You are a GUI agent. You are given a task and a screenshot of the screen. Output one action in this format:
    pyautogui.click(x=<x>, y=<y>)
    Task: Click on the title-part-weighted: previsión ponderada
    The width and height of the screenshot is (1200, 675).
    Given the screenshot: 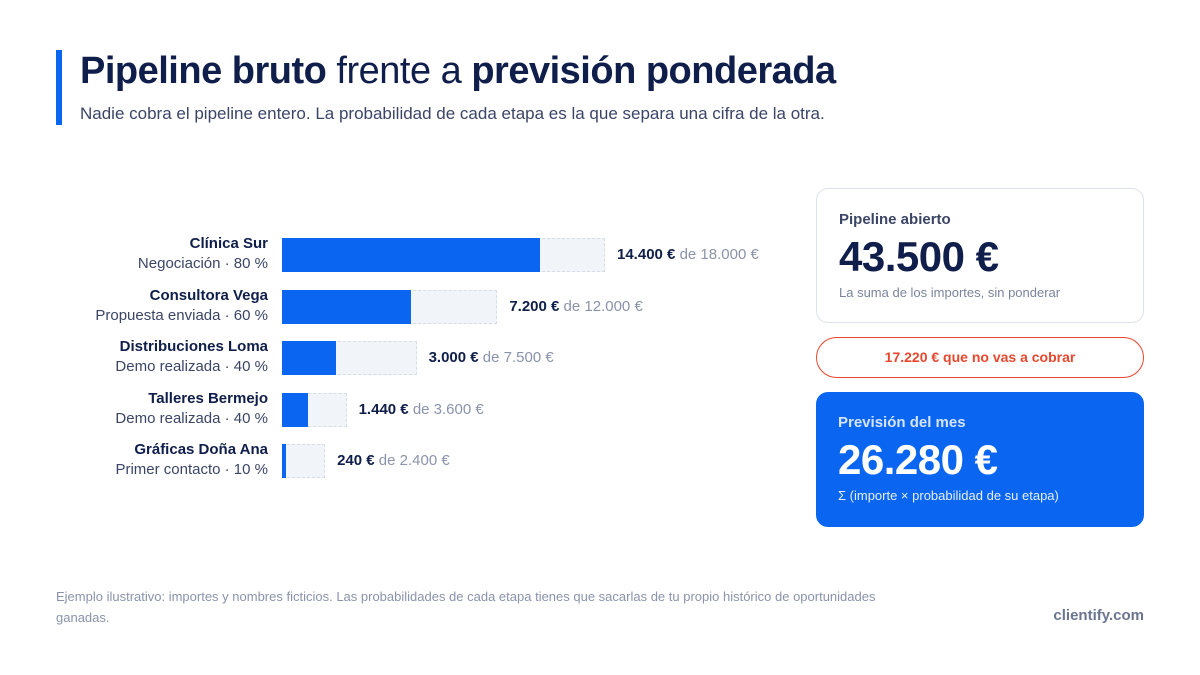 What is the action you would take?
    pyautogui.click(x=653, y=71)
    